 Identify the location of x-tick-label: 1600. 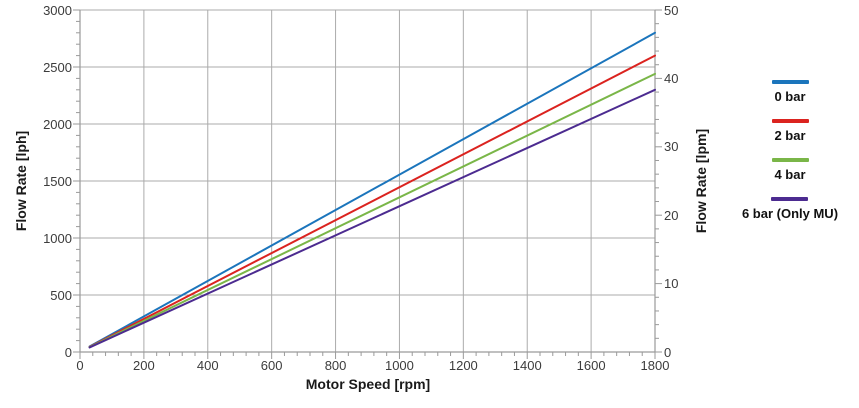
(591, 365).